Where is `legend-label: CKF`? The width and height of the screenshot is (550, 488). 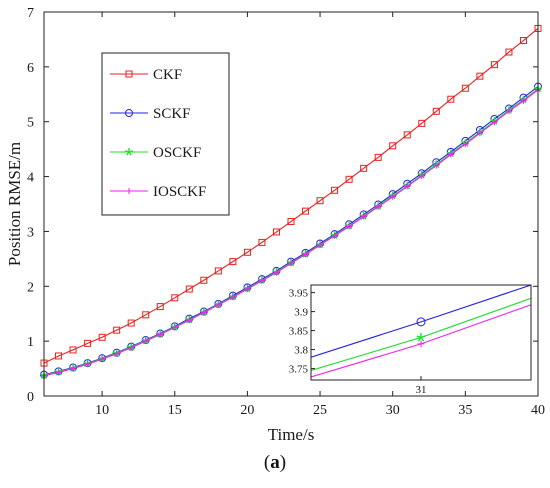
legend-label: CKF is located at coordinates (167, 75).